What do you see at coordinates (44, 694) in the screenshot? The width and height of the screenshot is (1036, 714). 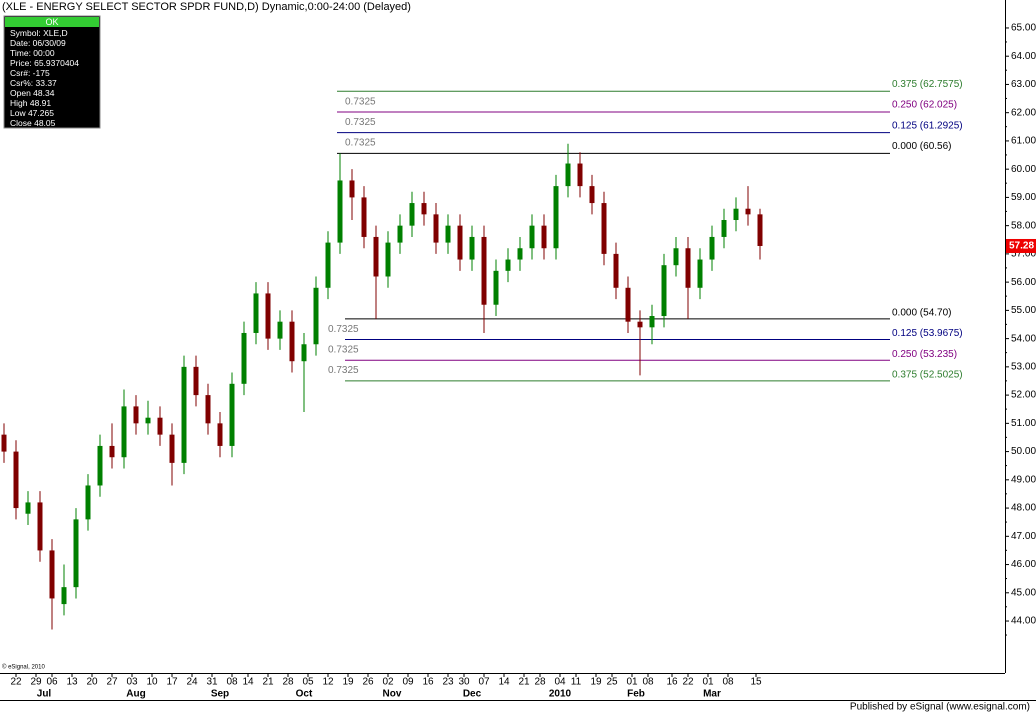 I see `month-label: Jul` at bounding box center [44, 694].